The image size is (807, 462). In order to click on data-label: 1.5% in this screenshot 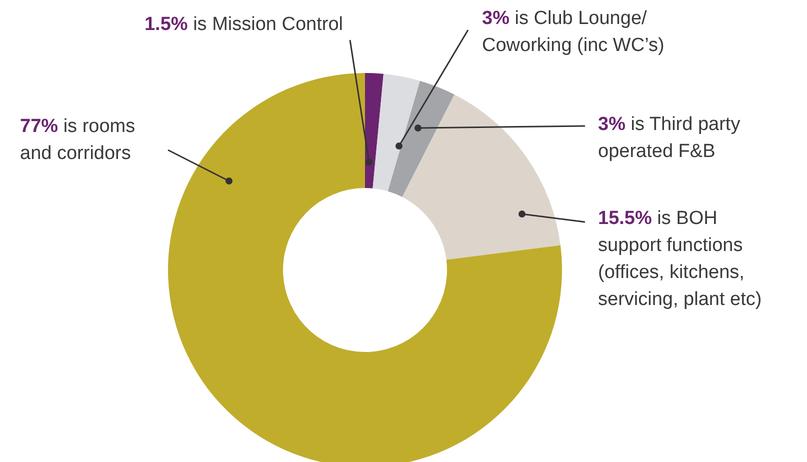, I will do `click(169, 24)`.